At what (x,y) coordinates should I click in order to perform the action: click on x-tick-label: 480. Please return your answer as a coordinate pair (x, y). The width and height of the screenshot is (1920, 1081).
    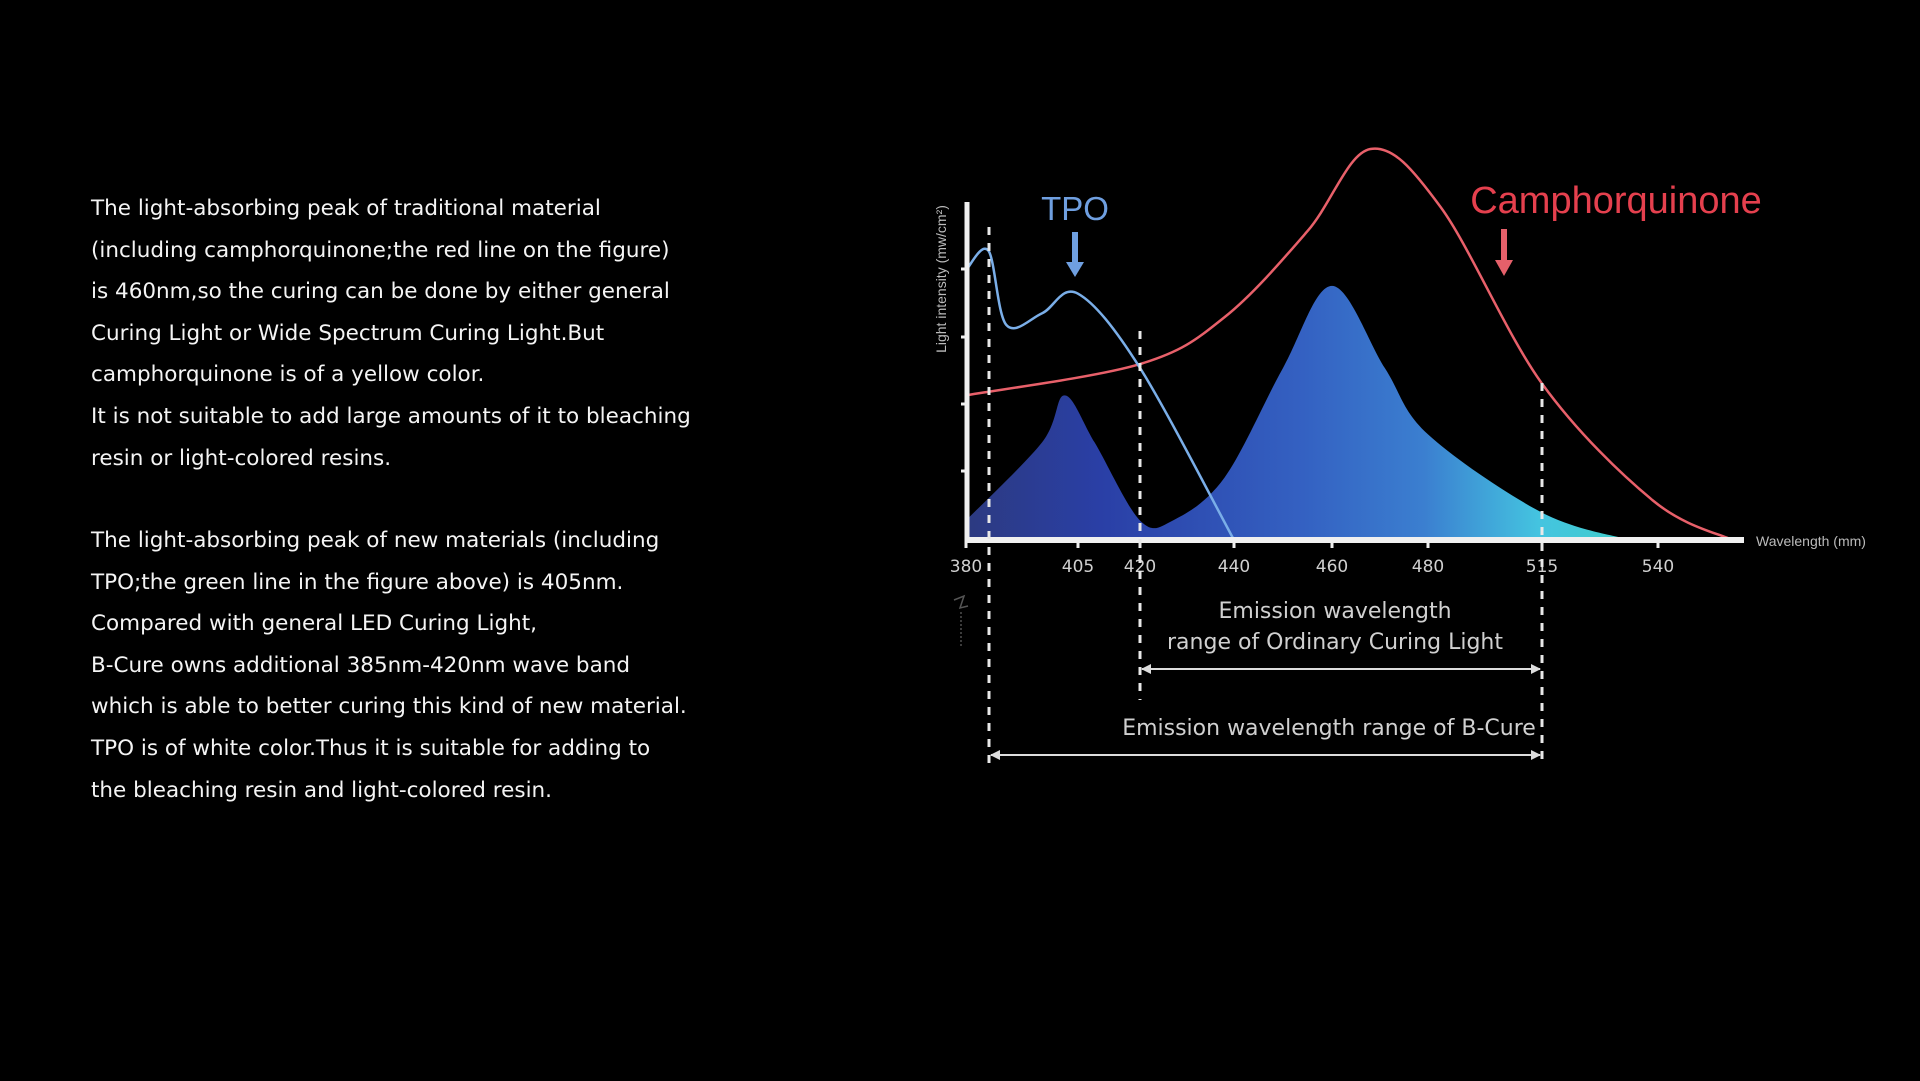
    Looking at the image, I should click on (1428, 567).